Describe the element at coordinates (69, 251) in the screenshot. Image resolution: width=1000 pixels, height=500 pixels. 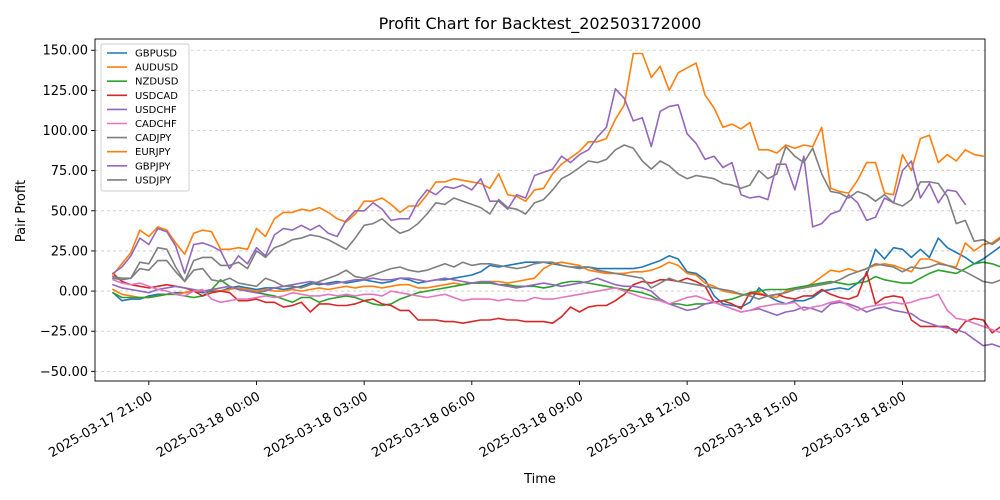
I see `y-tick-label: 25.00` at that location.